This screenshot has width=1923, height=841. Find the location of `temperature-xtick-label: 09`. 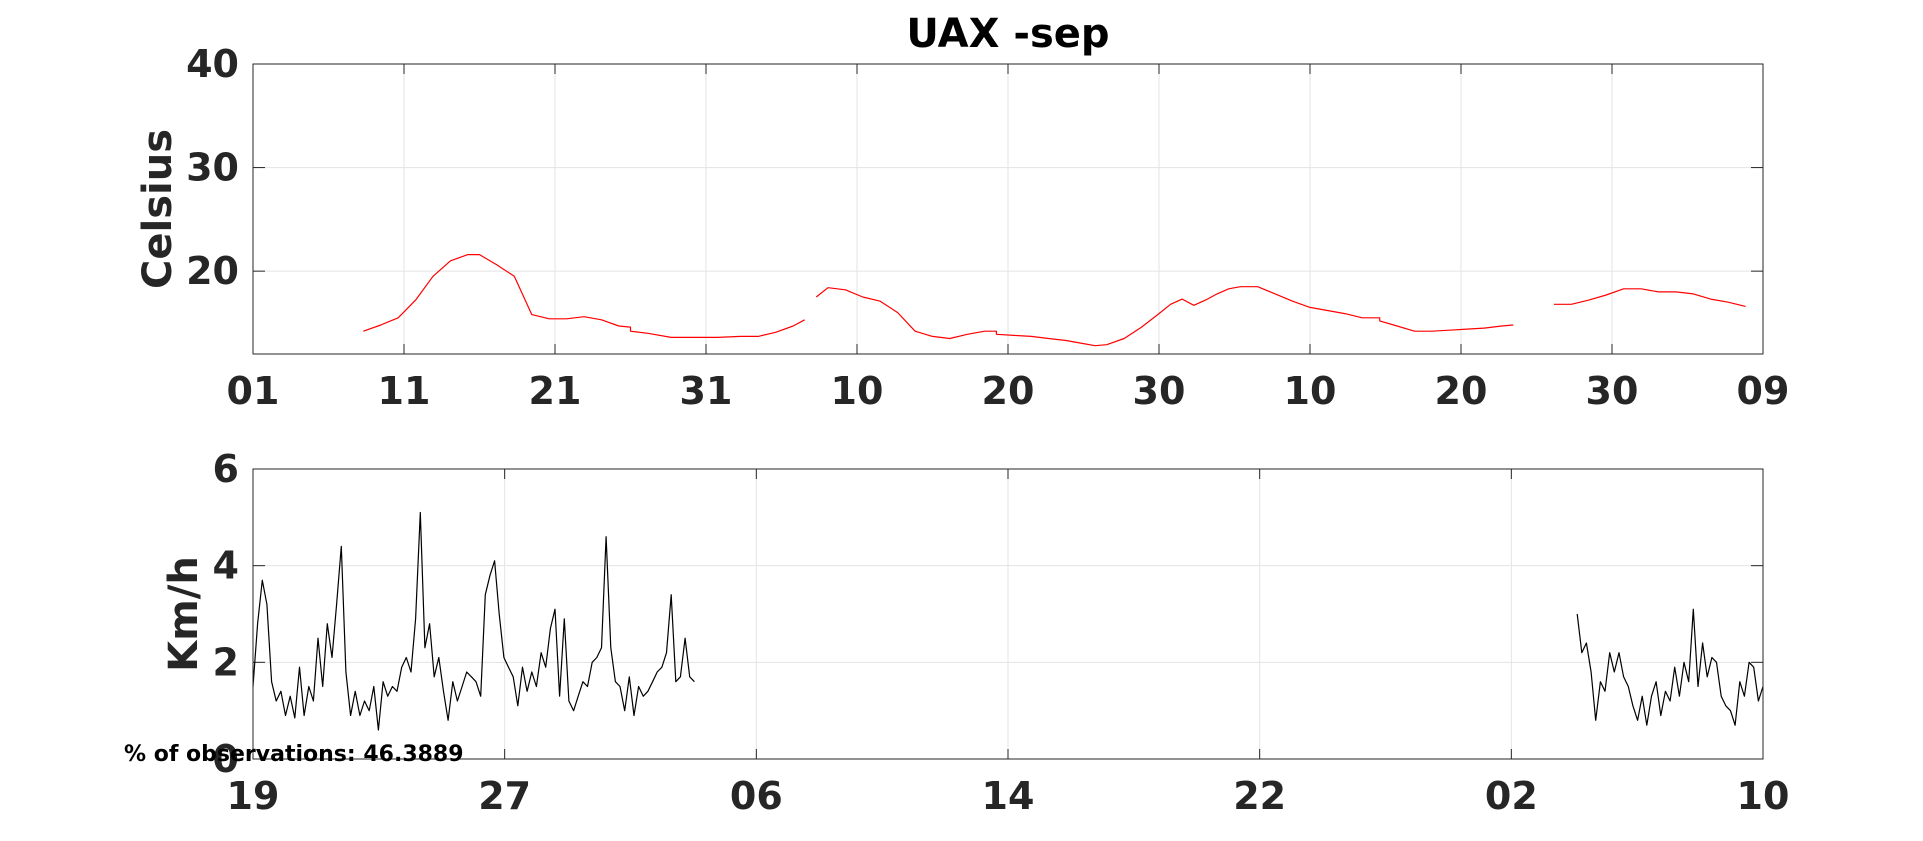

temperature-xtick-label: 09 is located at coordinates (1763, 391).